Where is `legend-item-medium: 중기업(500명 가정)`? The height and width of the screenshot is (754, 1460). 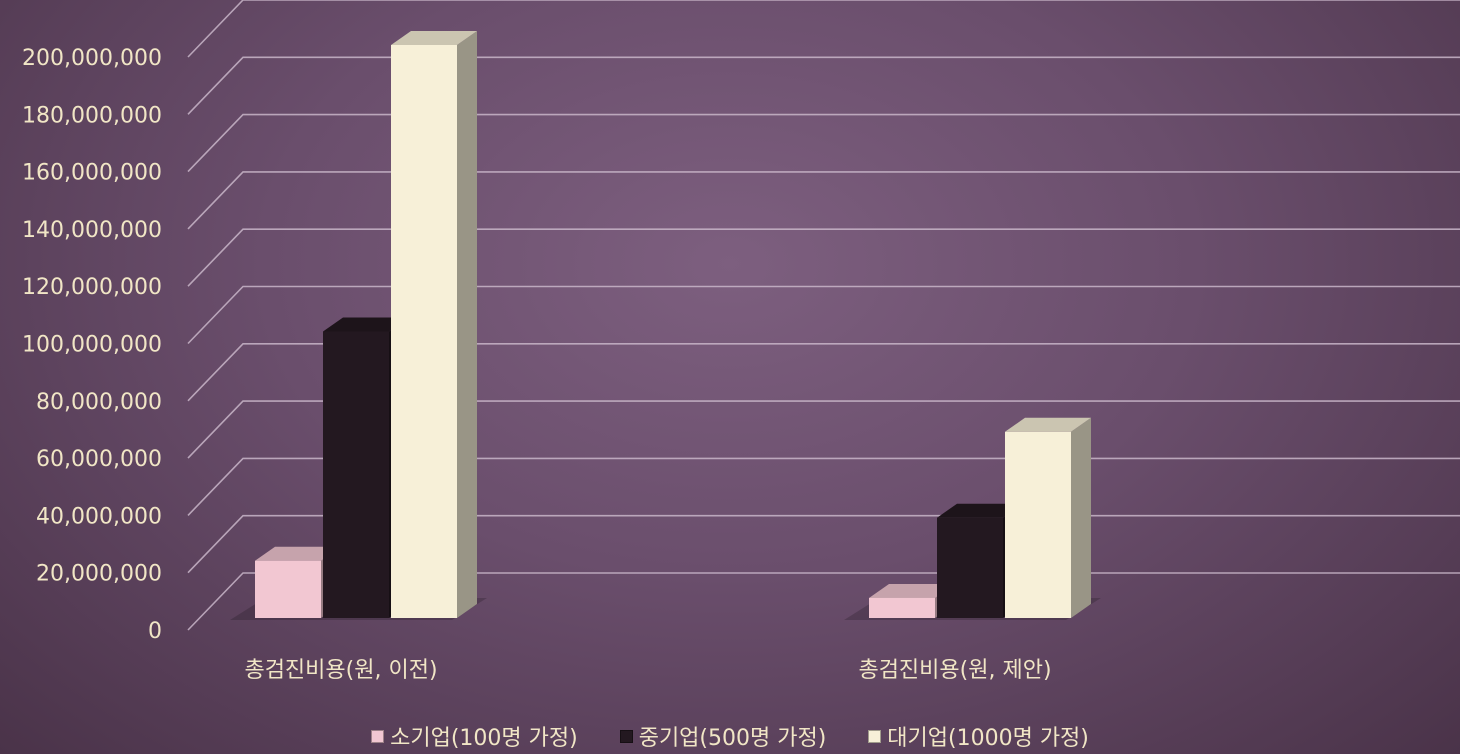 legend-item-medium: 중기업(500명 가정) is located at coordinates (723, 736).